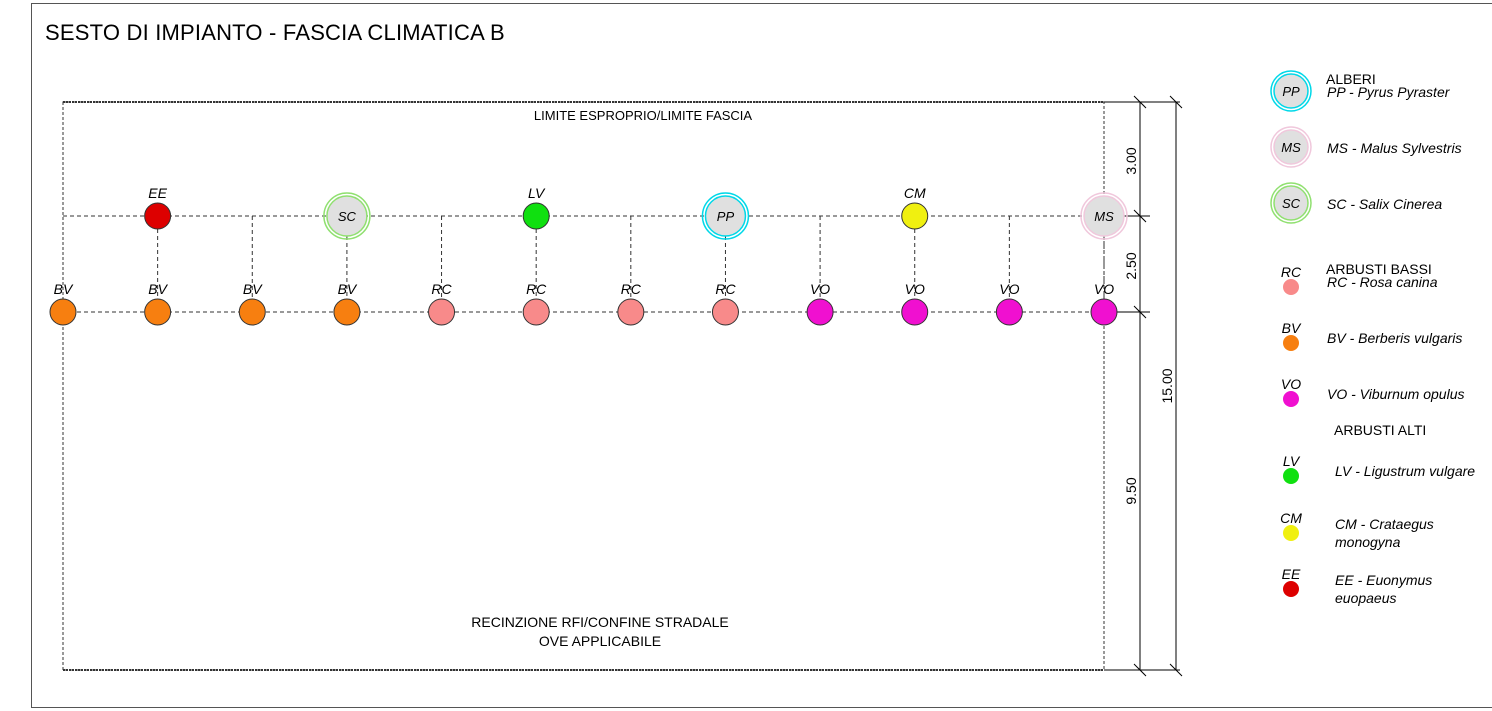  What do you see at coordinates (1291, 518) in the screenshot?
I see `legend-item-cm-code: CM` at bounding box center [1291, 518].